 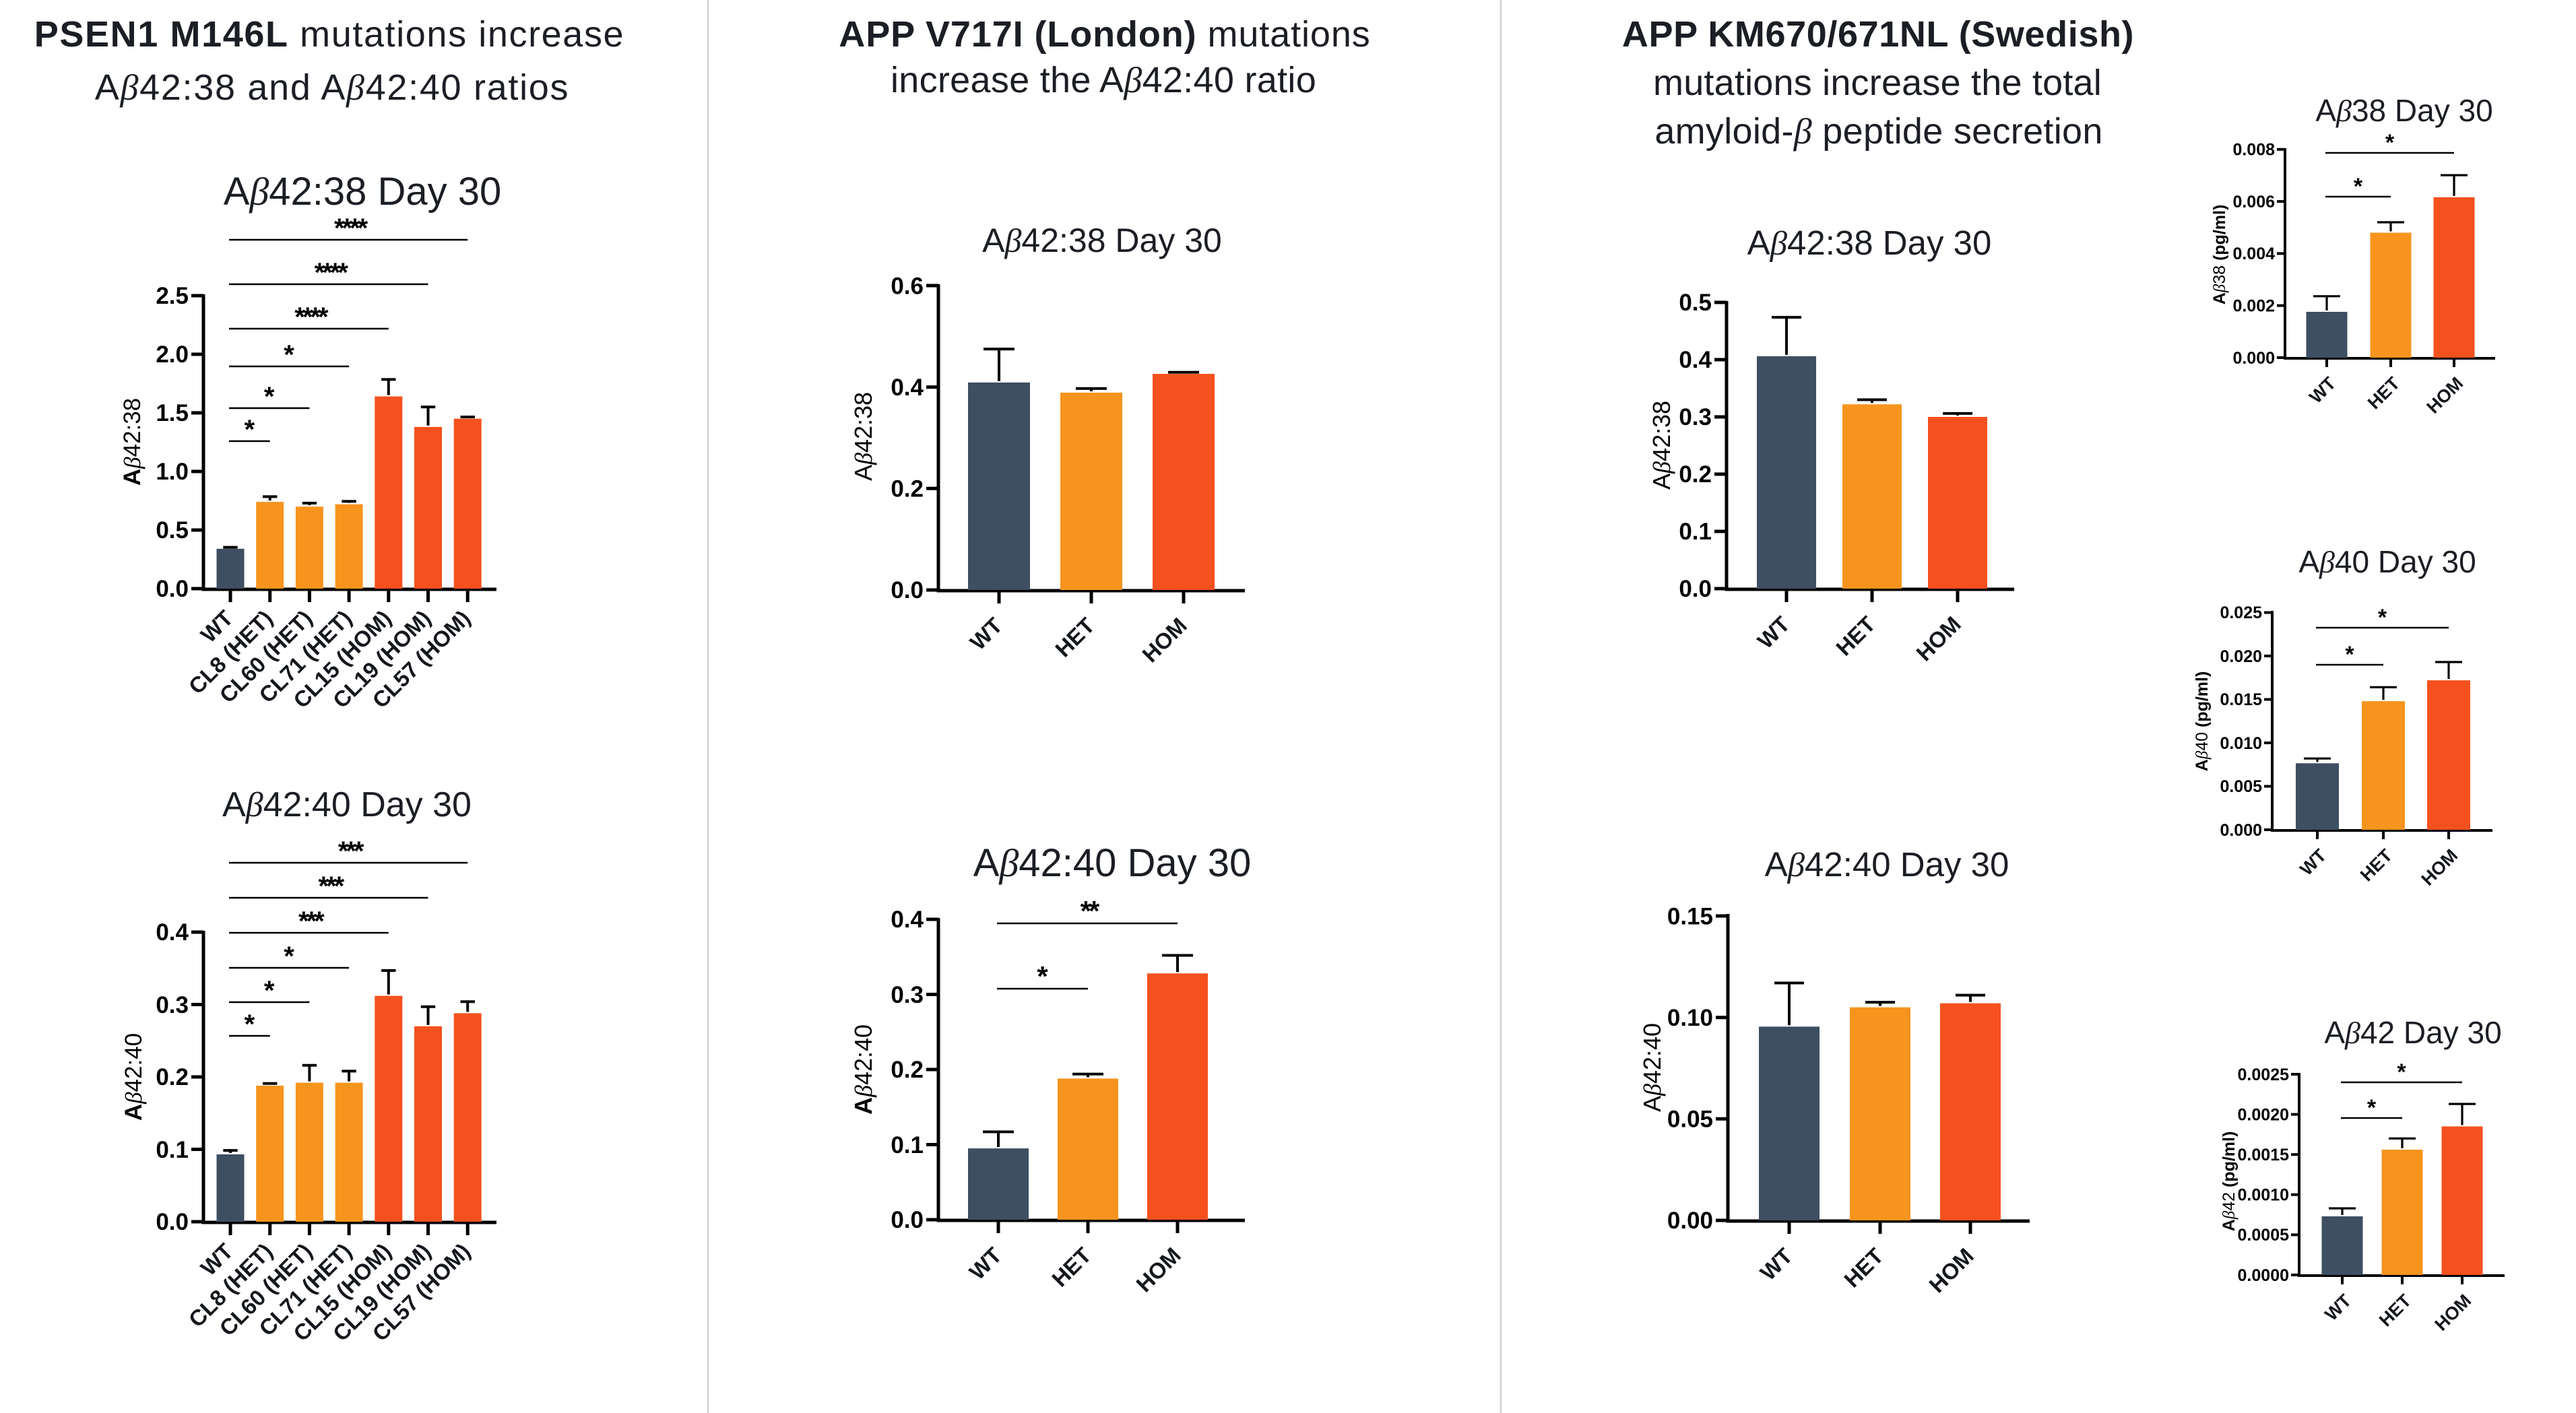 I want to click on svg-text: 0.006, so click(x=2253, y=202).